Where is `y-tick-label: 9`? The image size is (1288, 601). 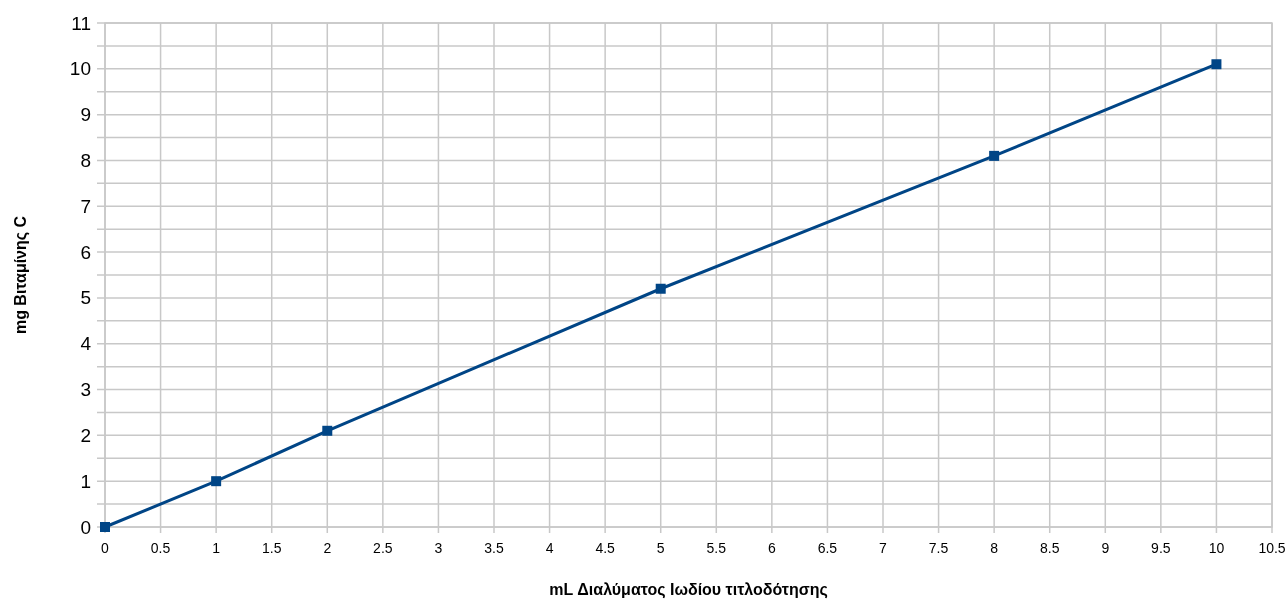
y-tick-label: 9 is located at coordinates (85, 115).